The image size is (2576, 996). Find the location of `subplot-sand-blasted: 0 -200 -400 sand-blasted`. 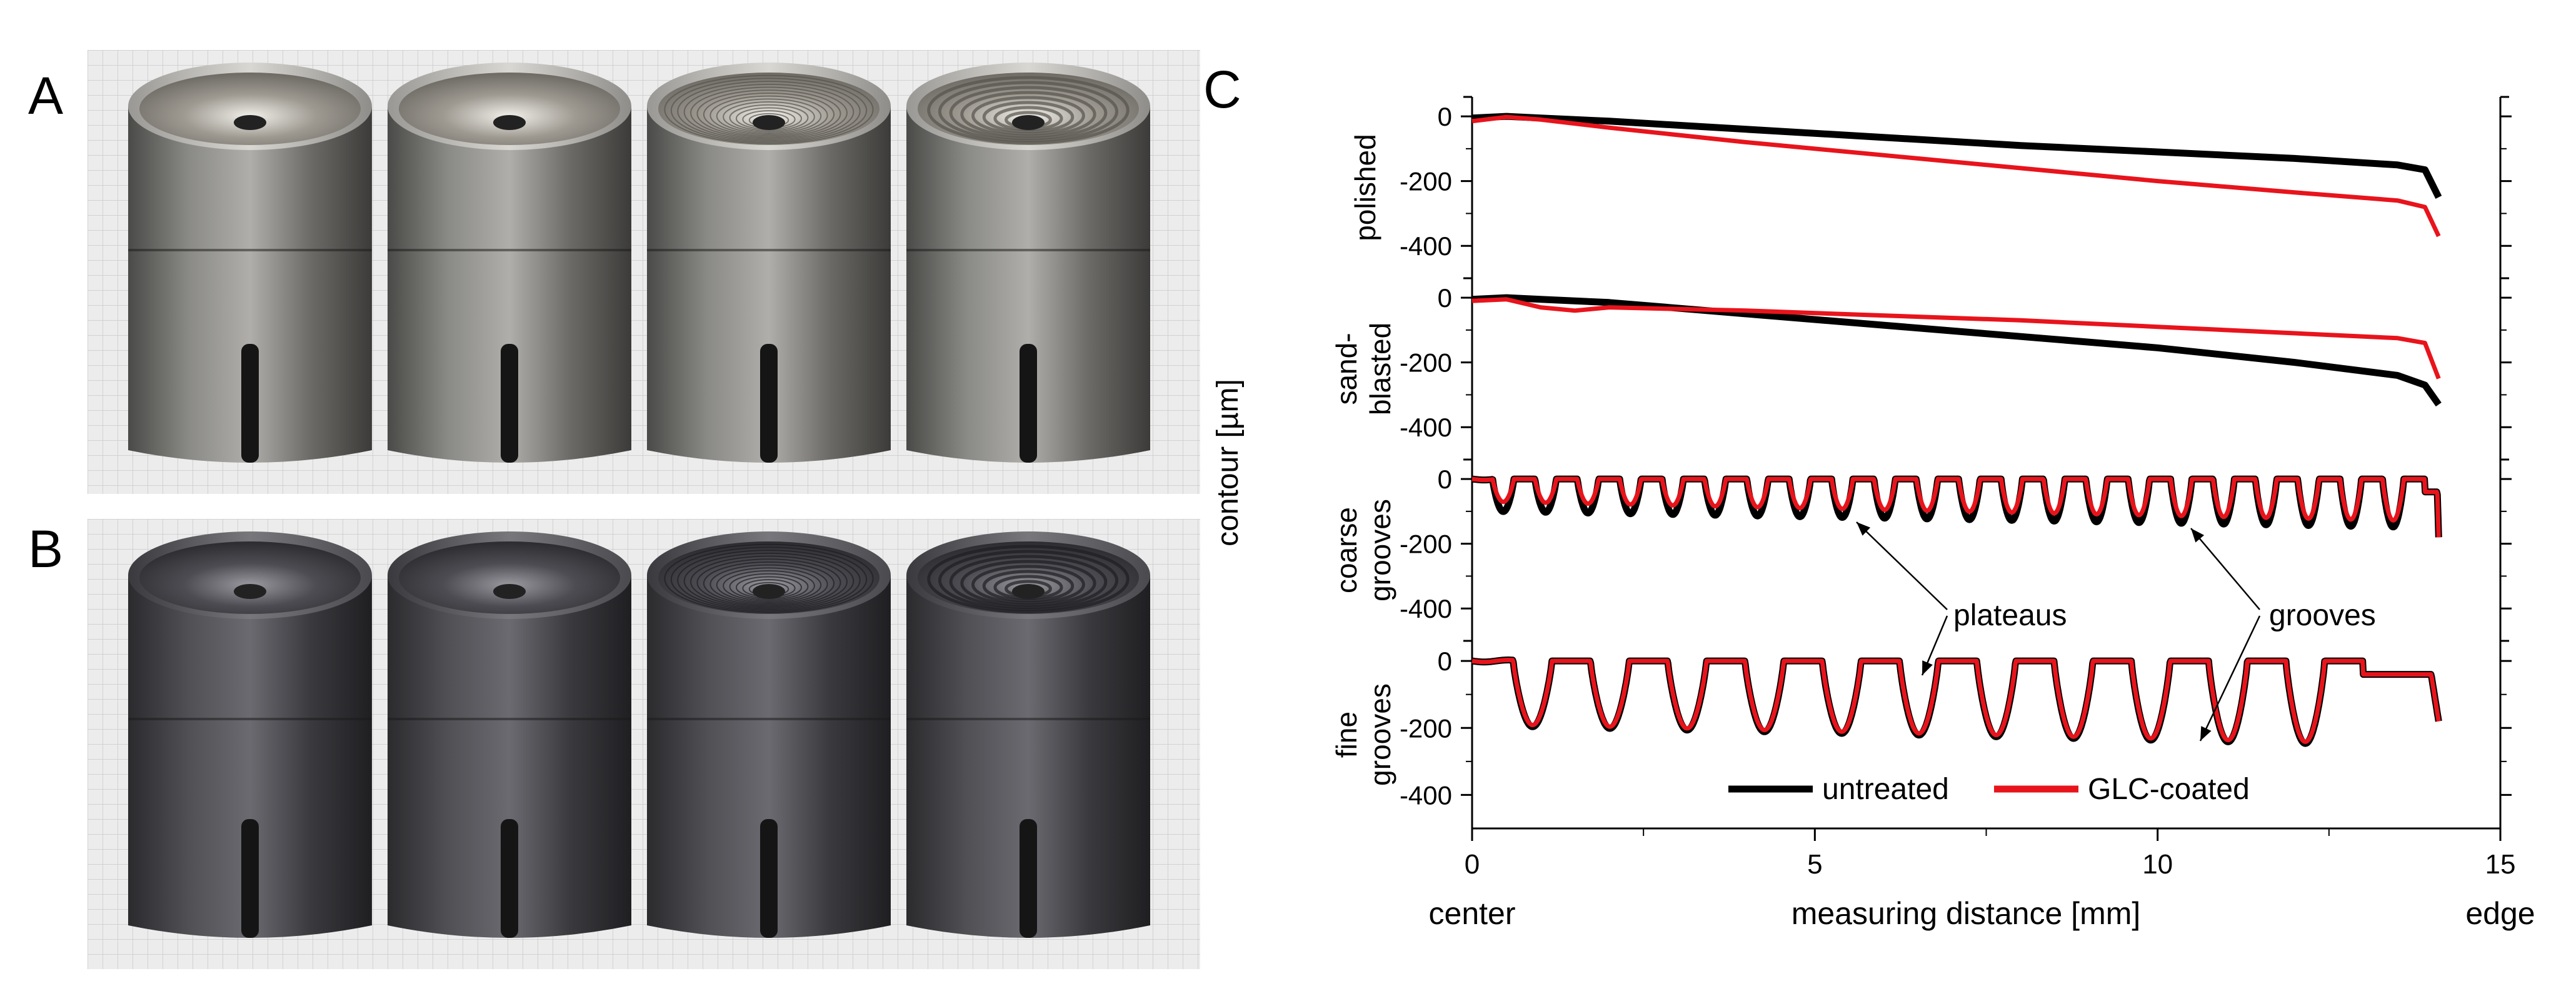

subplot-sand-blasted: 0 -200 -400 sand-blasted is located at coordinates (1921, 368).